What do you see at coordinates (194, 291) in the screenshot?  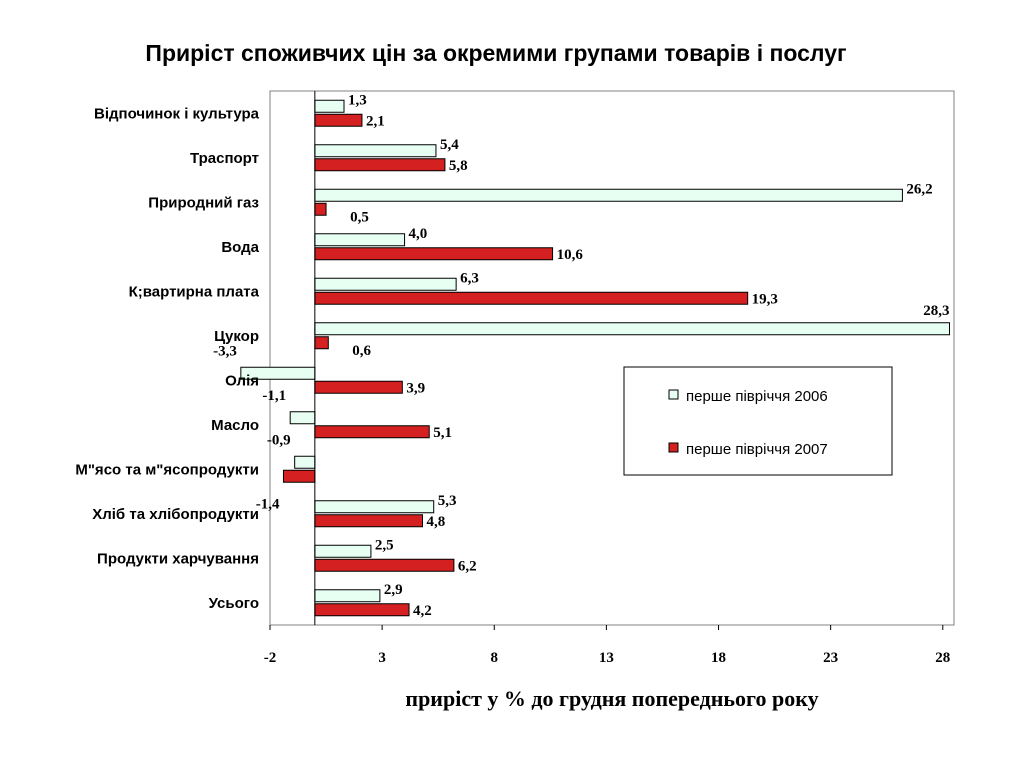 I see `category-label-cat-4: К;вартирна плата` at bounding box center [194, 291].